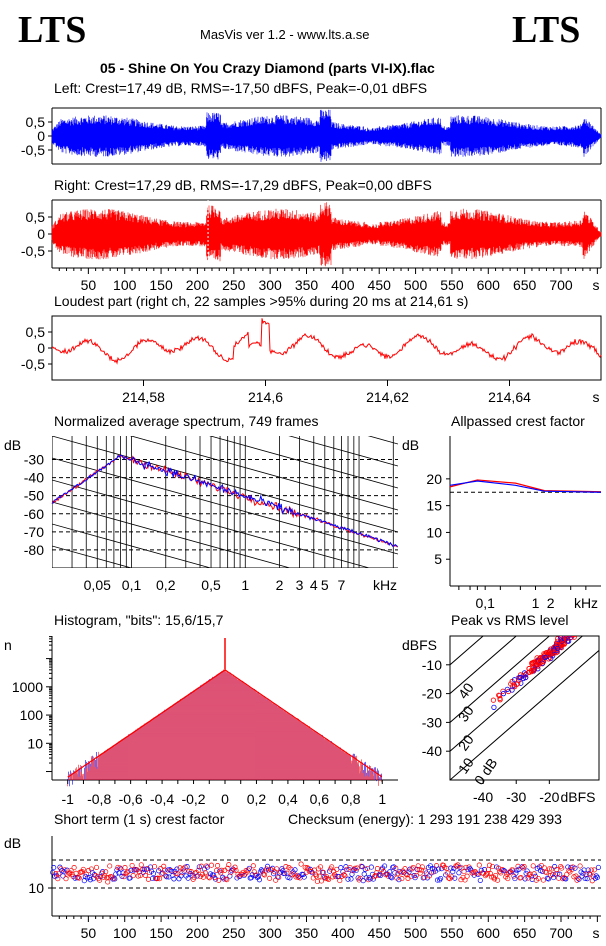 The image size is (606, 946). I want to click on y-axis-unit: dBFS, so click(419, 645).